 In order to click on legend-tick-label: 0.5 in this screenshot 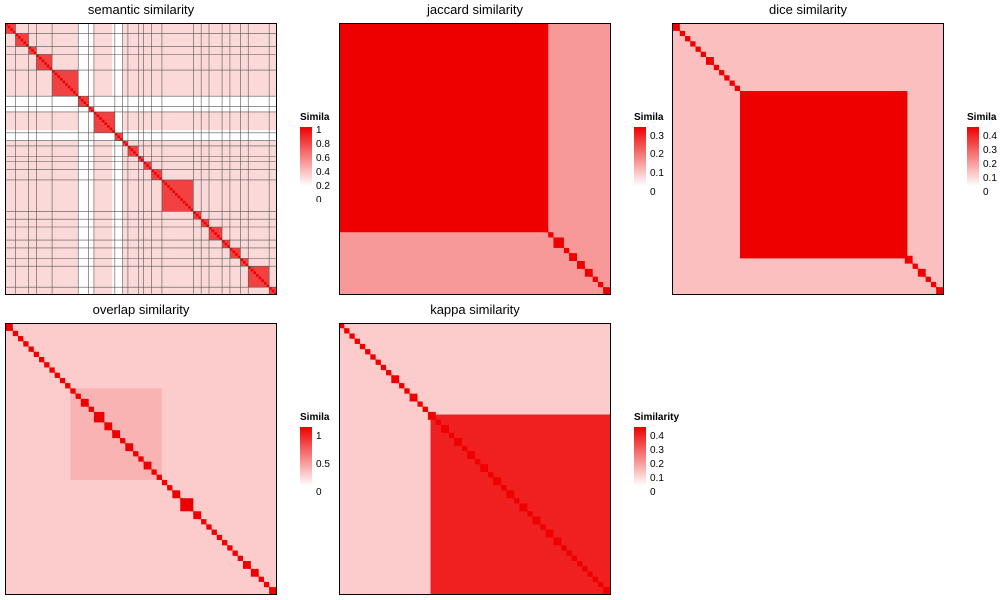, I will do `click(323, 464)`.